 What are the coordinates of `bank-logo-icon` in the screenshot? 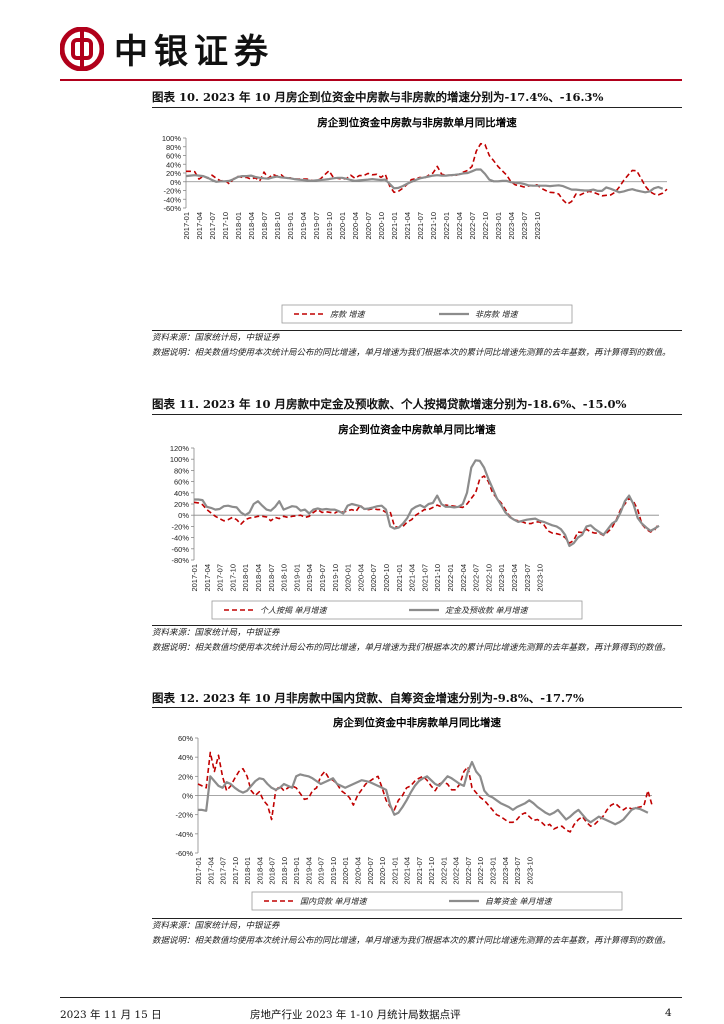 It's located at (82, 48).